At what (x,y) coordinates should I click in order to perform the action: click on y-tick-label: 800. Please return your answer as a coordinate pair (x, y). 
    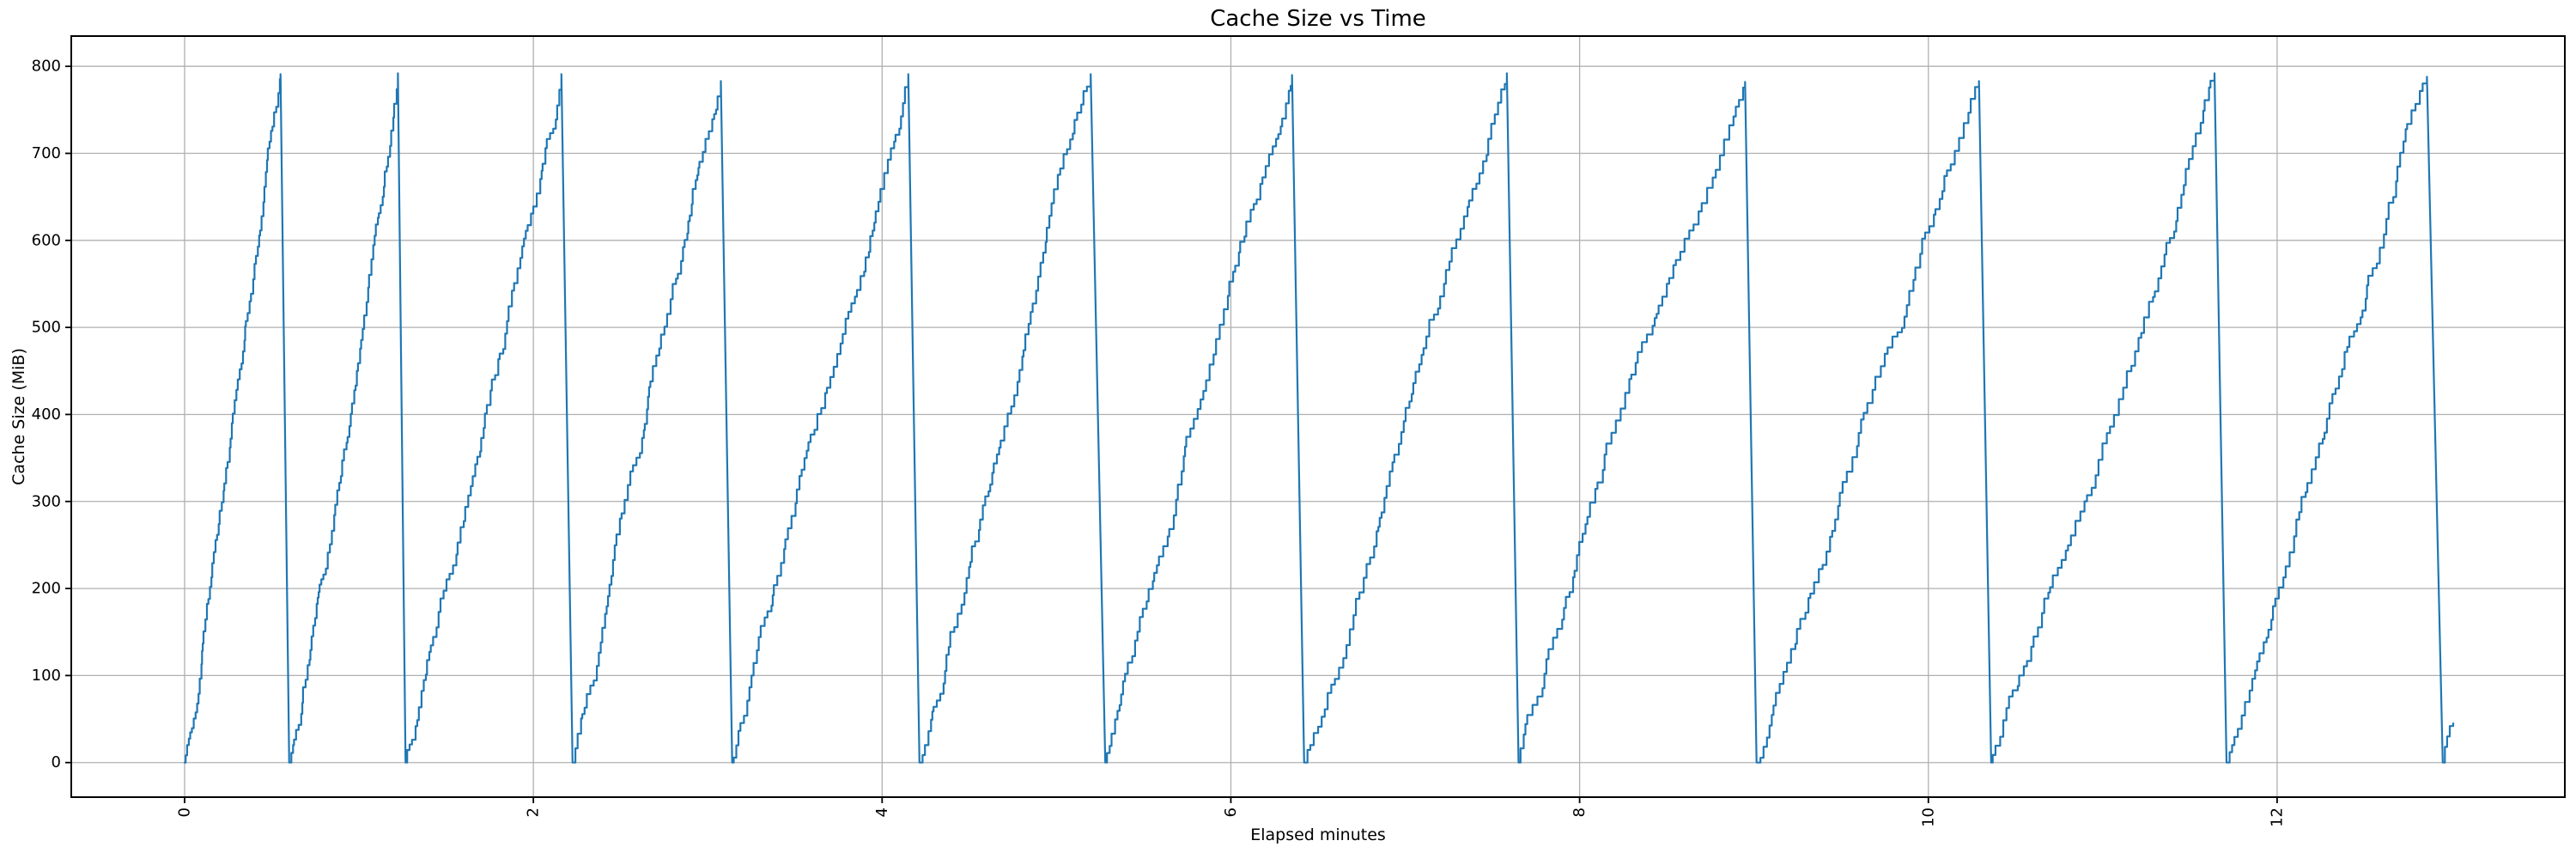
    Looking at the image, I should click on (46, 67).